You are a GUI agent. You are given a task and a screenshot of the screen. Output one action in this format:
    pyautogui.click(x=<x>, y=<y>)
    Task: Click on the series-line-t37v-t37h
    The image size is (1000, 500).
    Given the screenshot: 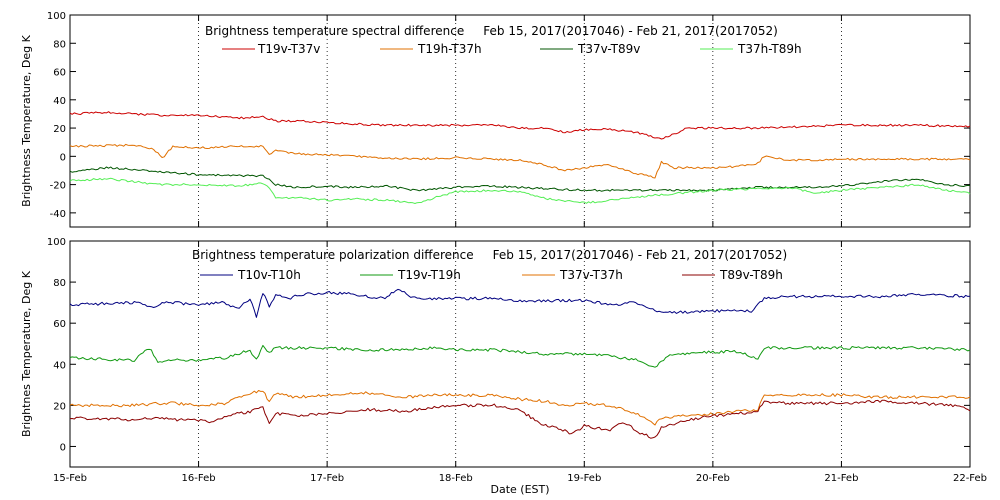 What is the action you would take?
    pyautogui.click(x=520, y=408)
    